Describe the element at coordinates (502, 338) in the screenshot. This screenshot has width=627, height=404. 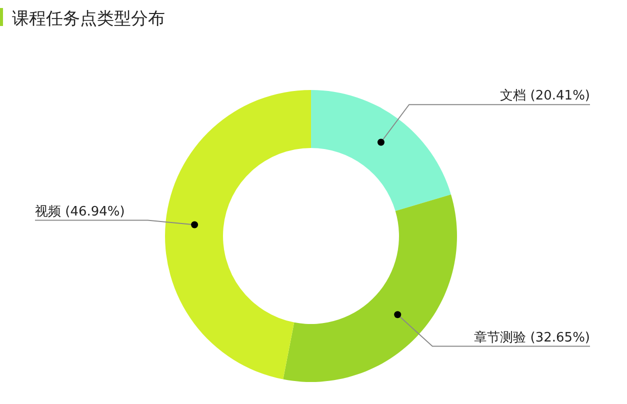
I see `slice-label: 章节测验` at that location.